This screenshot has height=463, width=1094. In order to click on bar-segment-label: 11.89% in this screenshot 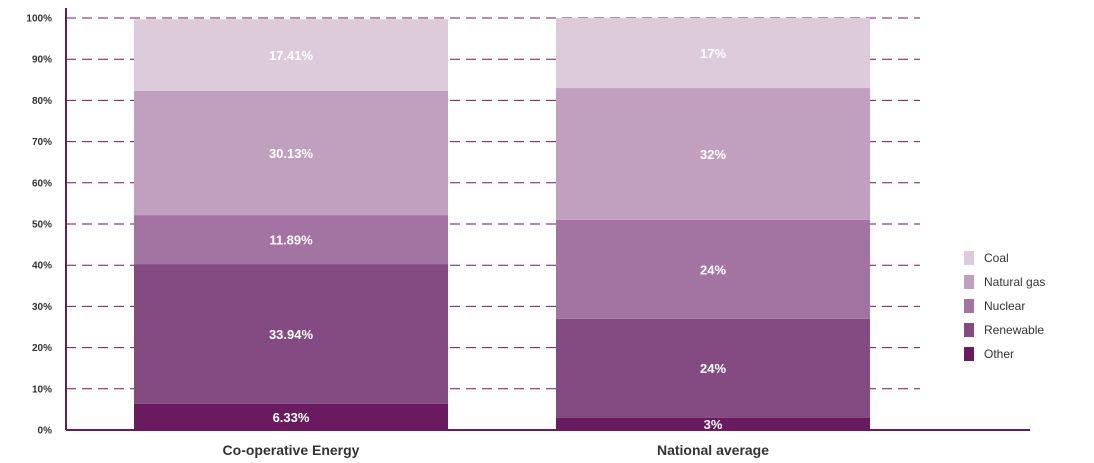, I will do `click(291, 240)`.